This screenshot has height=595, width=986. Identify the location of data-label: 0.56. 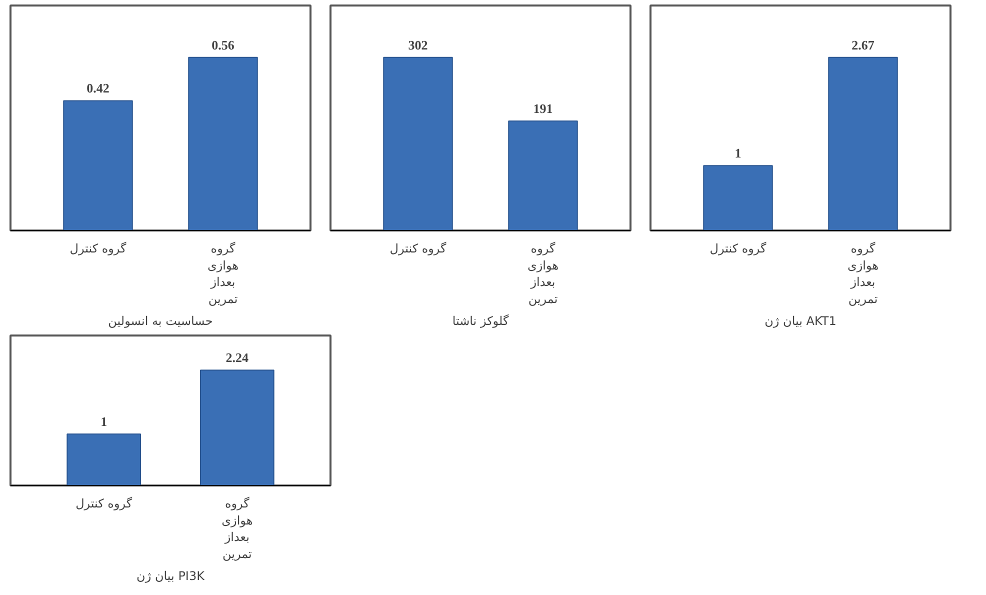
(223, 44).